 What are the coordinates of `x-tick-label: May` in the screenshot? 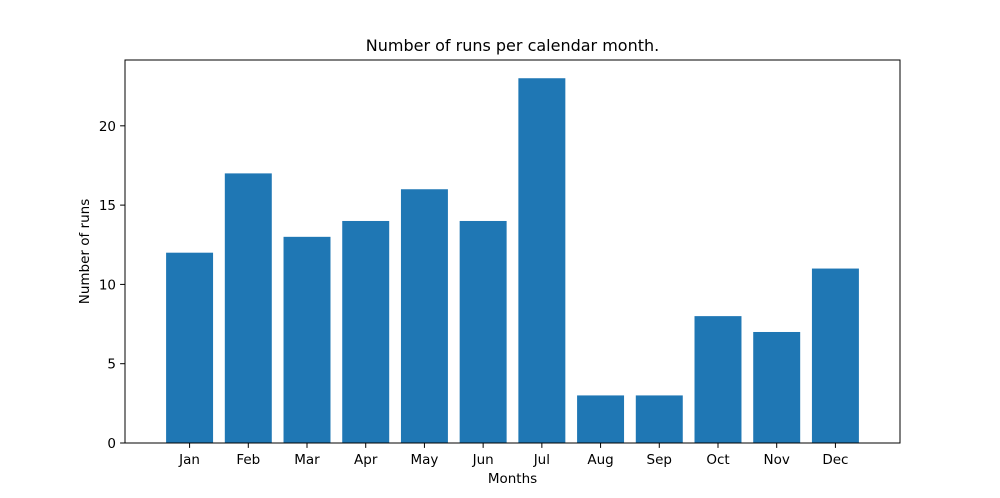 It's located at (424, 460).